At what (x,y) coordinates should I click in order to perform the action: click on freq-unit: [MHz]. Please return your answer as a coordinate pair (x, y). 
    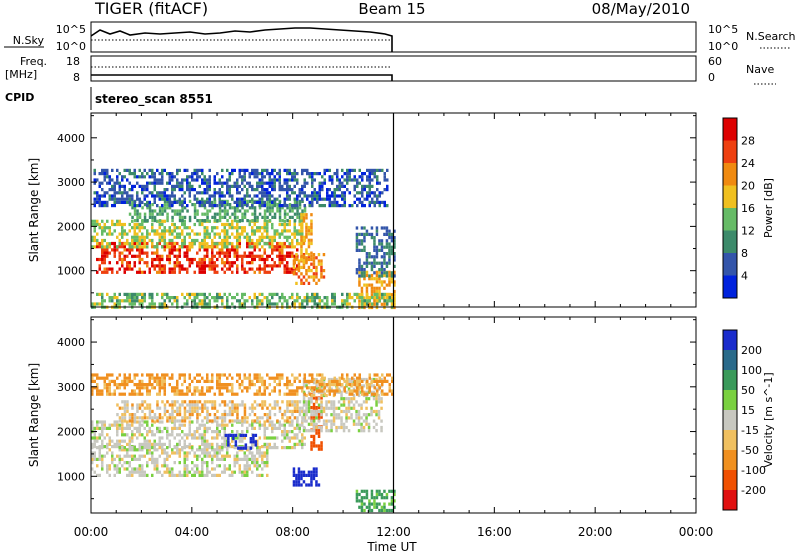
    Looking at the image, I should click on (21, 74).